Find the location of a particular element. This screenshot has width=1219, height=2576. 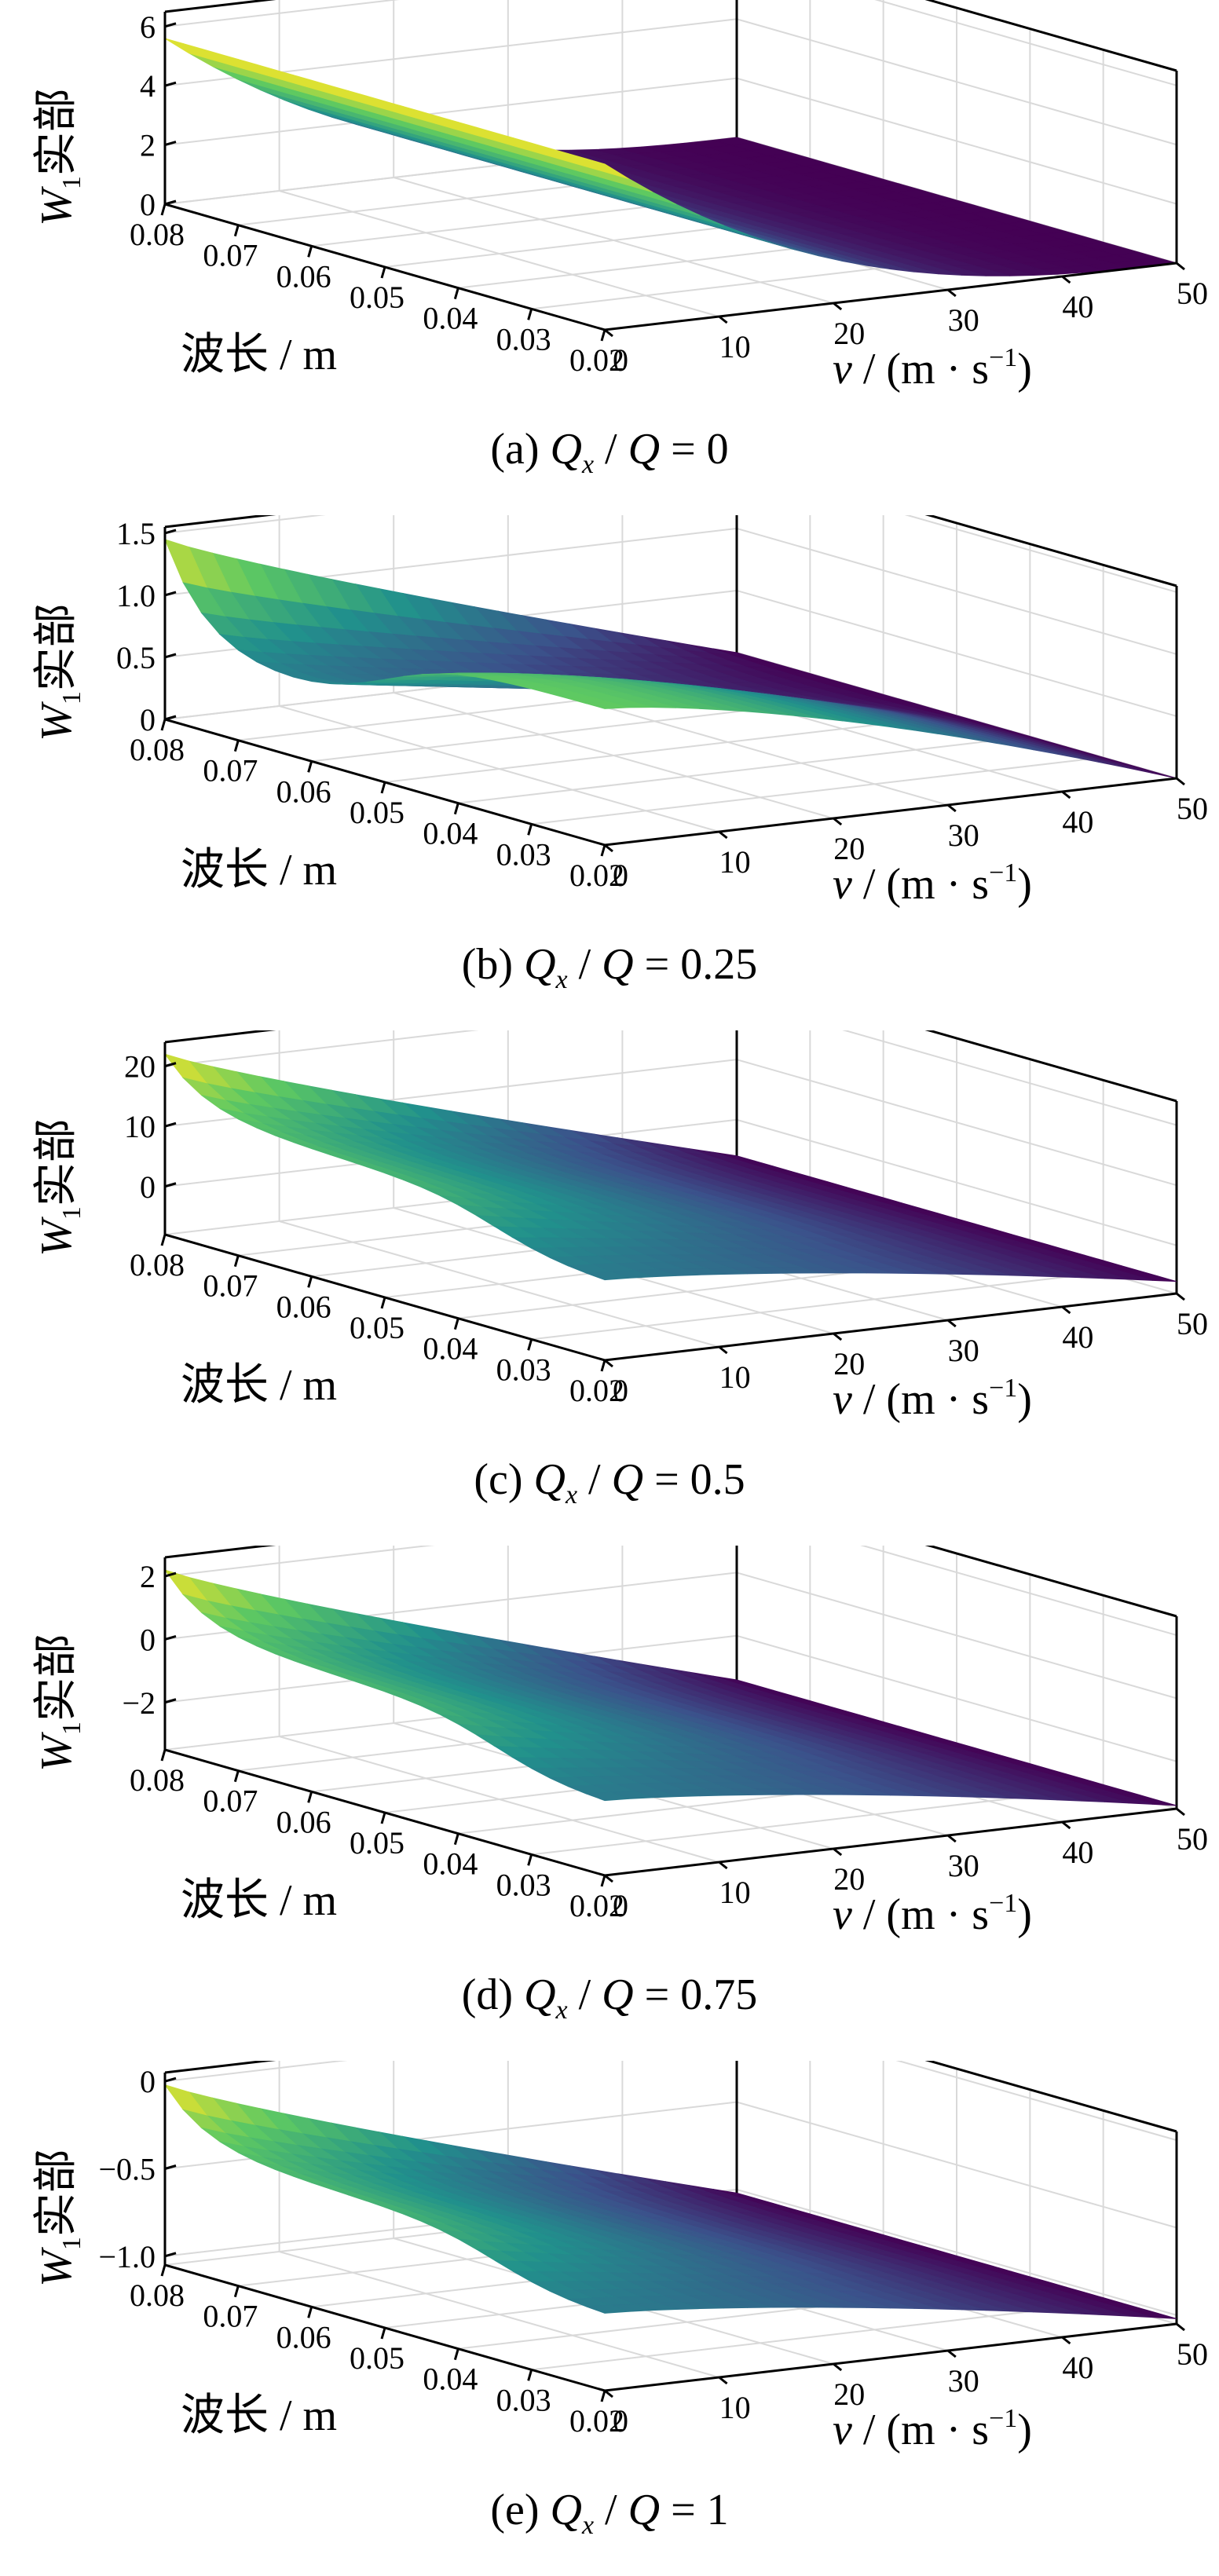

z-tick-label: −2 is located at coordinates (139, 1703).